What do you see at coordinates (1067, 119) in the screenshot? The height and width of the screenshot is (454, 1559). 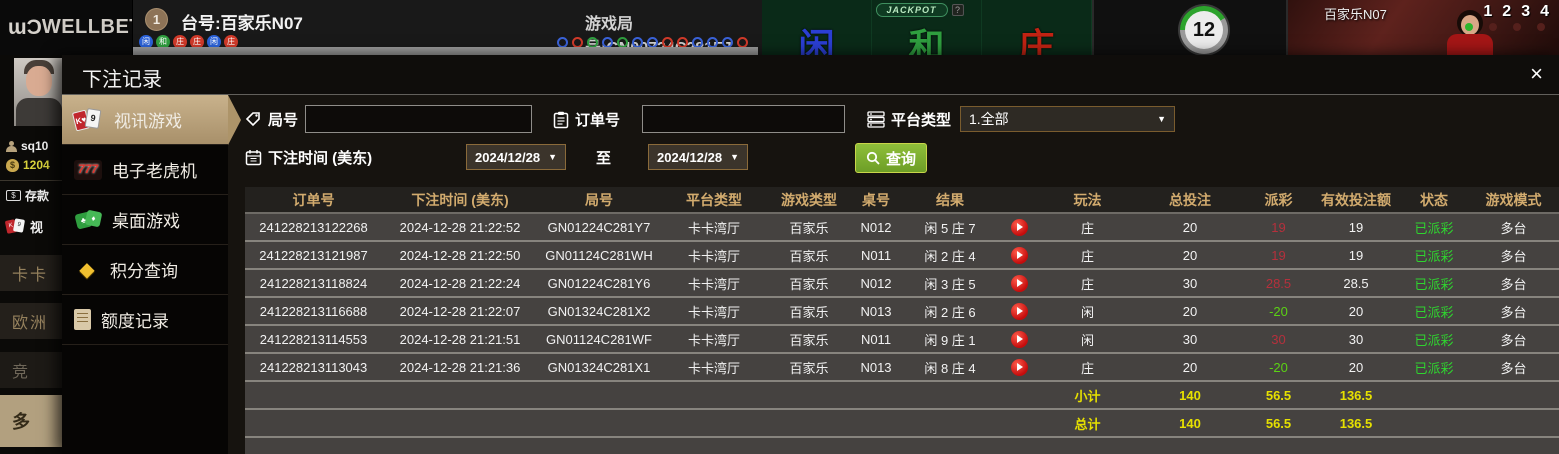 I see `platform-select: 1.全部 ▼` at bounding box center [1067, 119].